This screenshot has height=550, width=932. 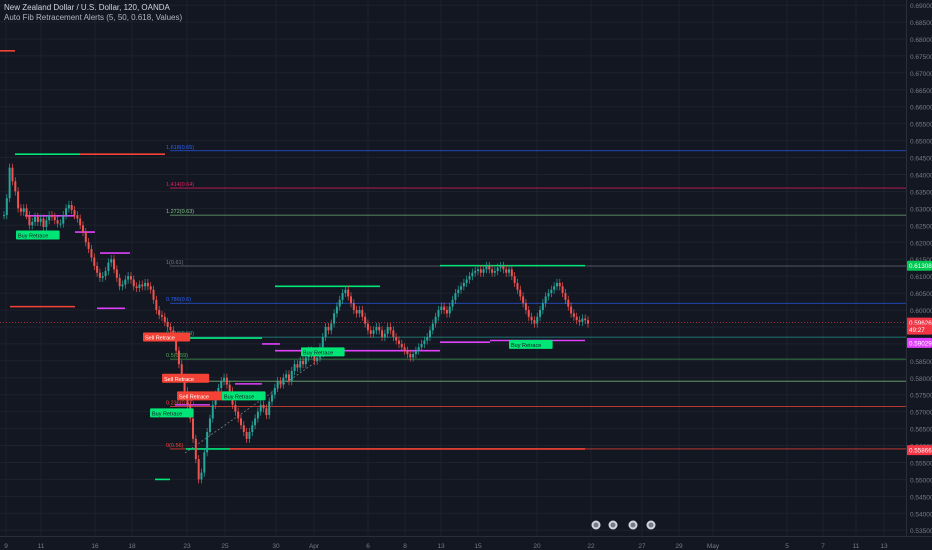 What do you see at coordinates (180, 212) in the screenshot?
I see `fib-level-label: 1.272(0.63)` at bounding box center [180, 212].